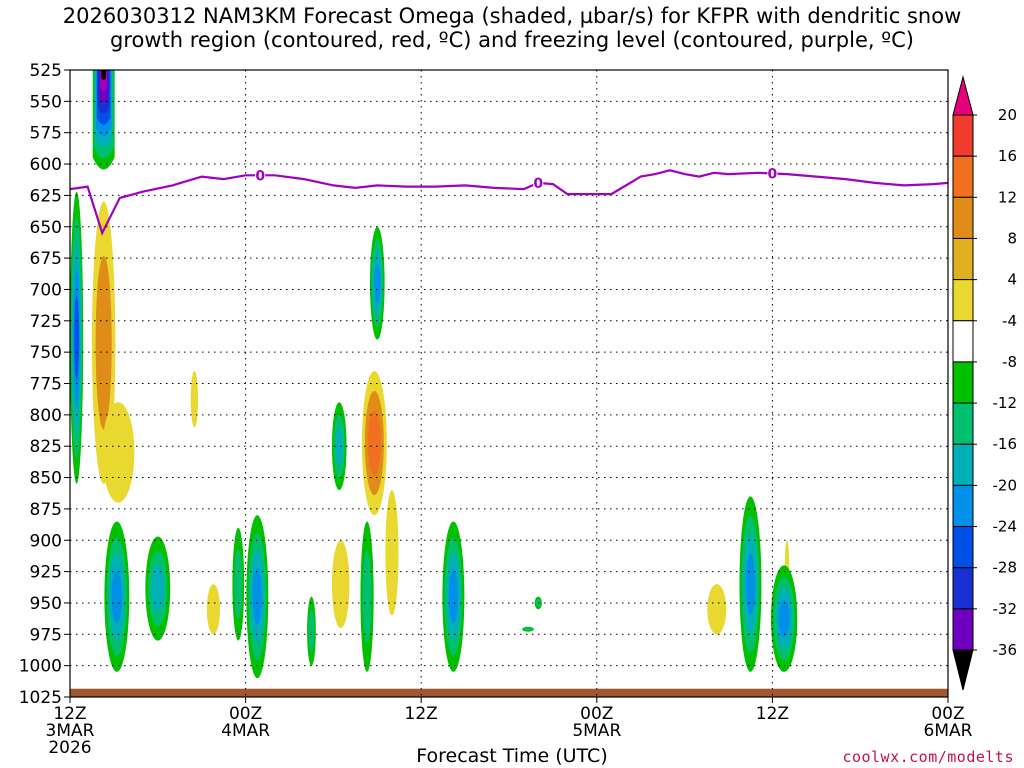 The width and height of the screenshot is (1024, 768). What do you see at coordinates (963, 95) in the screenshot?
I see `colorbar-top-arrow` at bounding box center [963, 95].